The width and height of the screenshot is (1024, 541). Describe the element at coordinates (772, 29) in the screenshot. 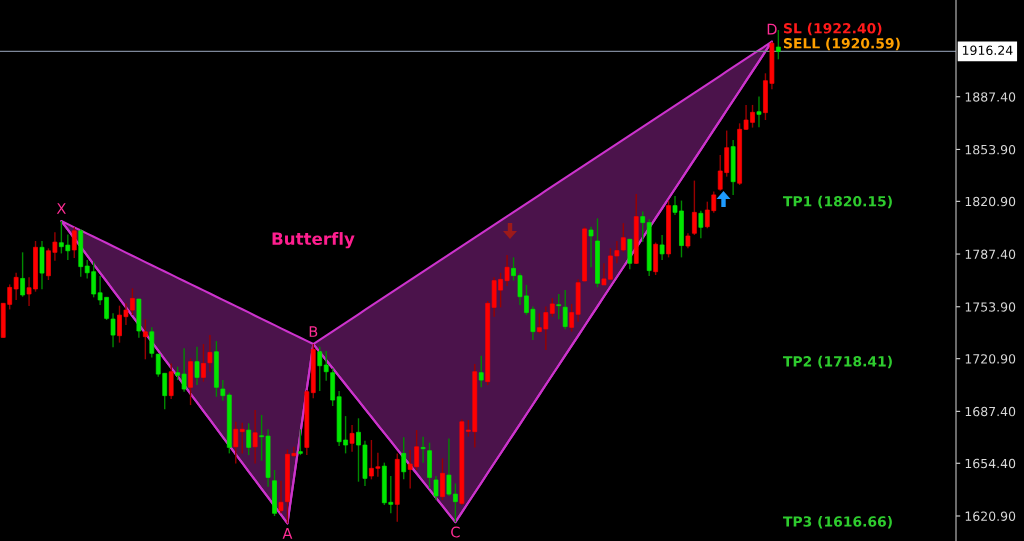

I see `data-label: D` at that location.